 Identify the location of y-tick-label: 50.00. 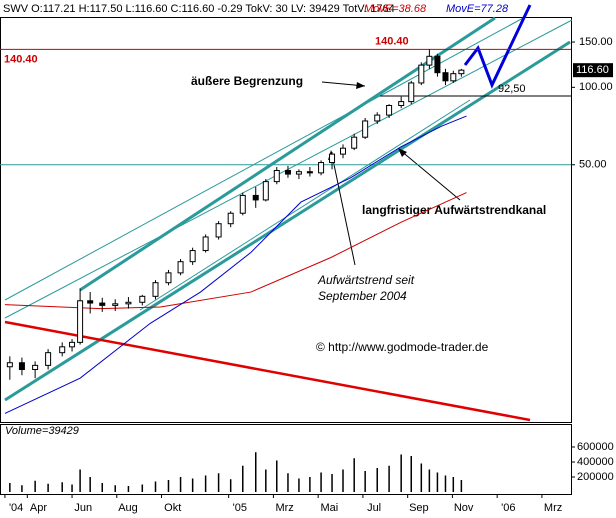
(593, 165).